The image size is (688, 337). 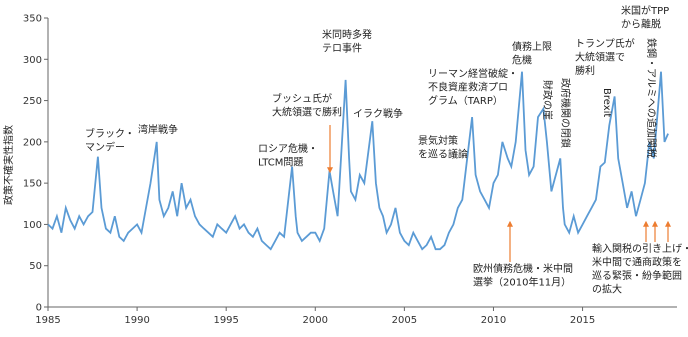 I want to click on x-tick-label: 1990, so click(x=136, y=320).